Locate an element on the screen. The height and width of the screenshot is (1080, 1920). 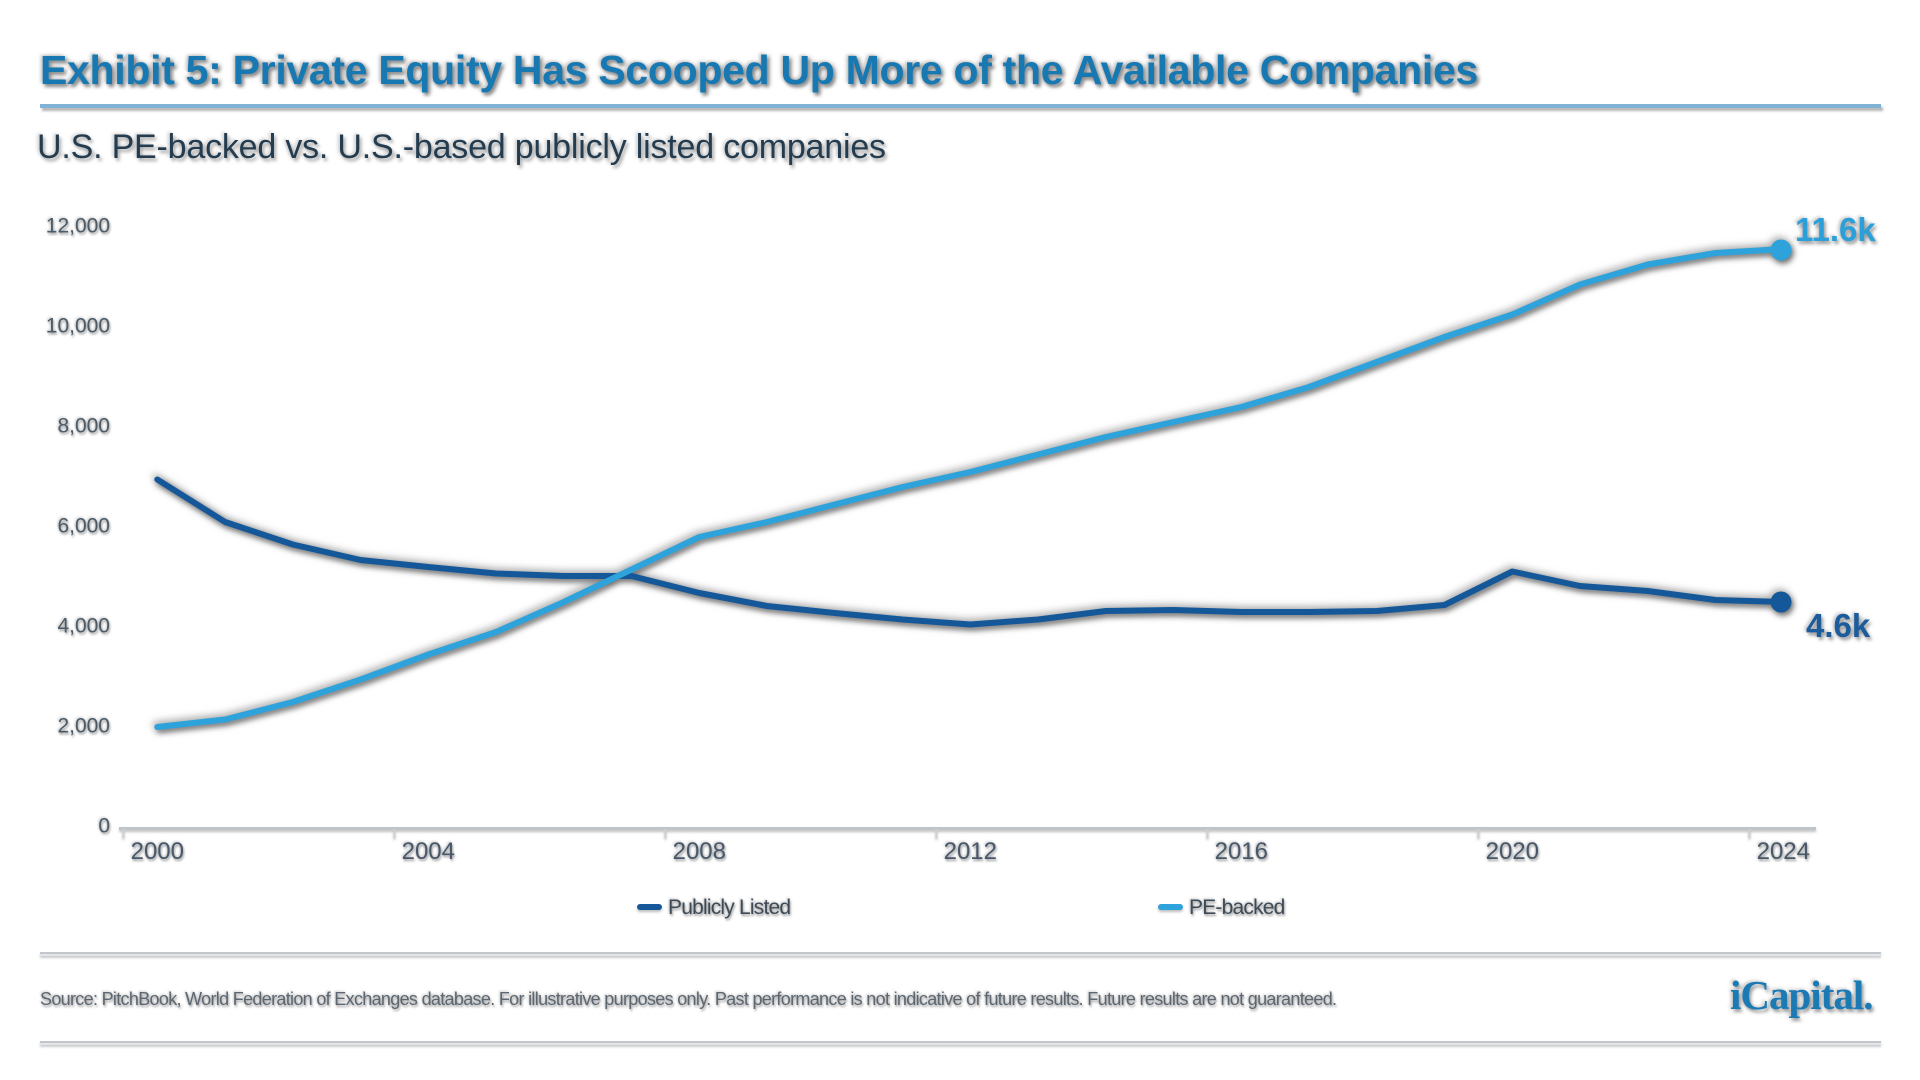
svg-text: 6,000 is located at coordinates (83, 526).